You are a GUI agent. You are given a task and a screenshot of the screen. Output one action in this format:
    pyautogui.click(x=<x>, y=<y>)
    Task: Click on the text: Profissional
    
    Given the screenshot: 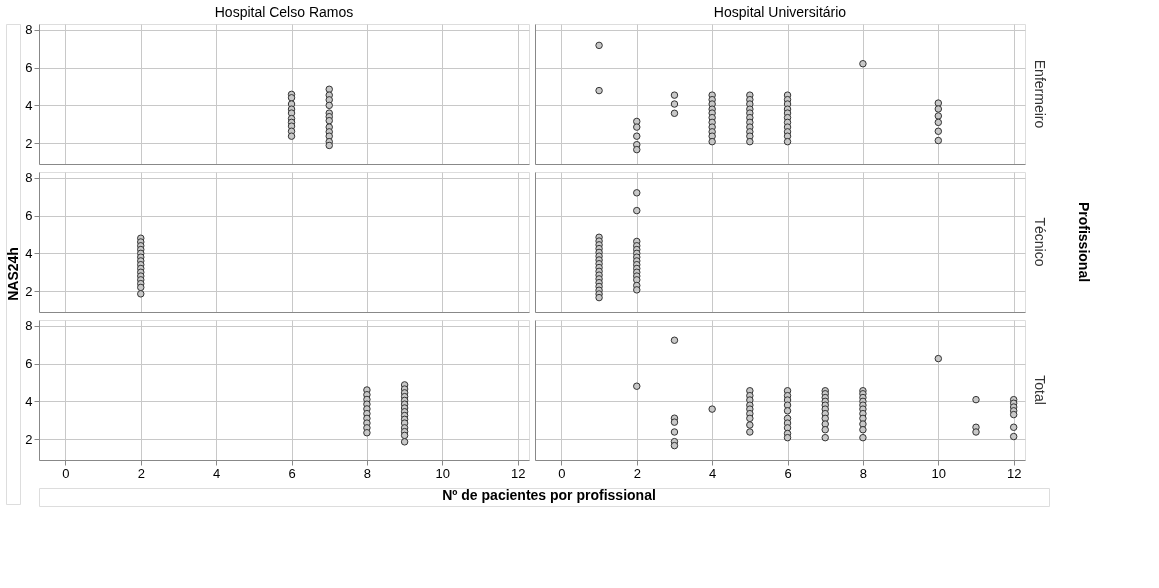 What is the action you would take?
    pyautogui.click(x=1084, y=242)
    